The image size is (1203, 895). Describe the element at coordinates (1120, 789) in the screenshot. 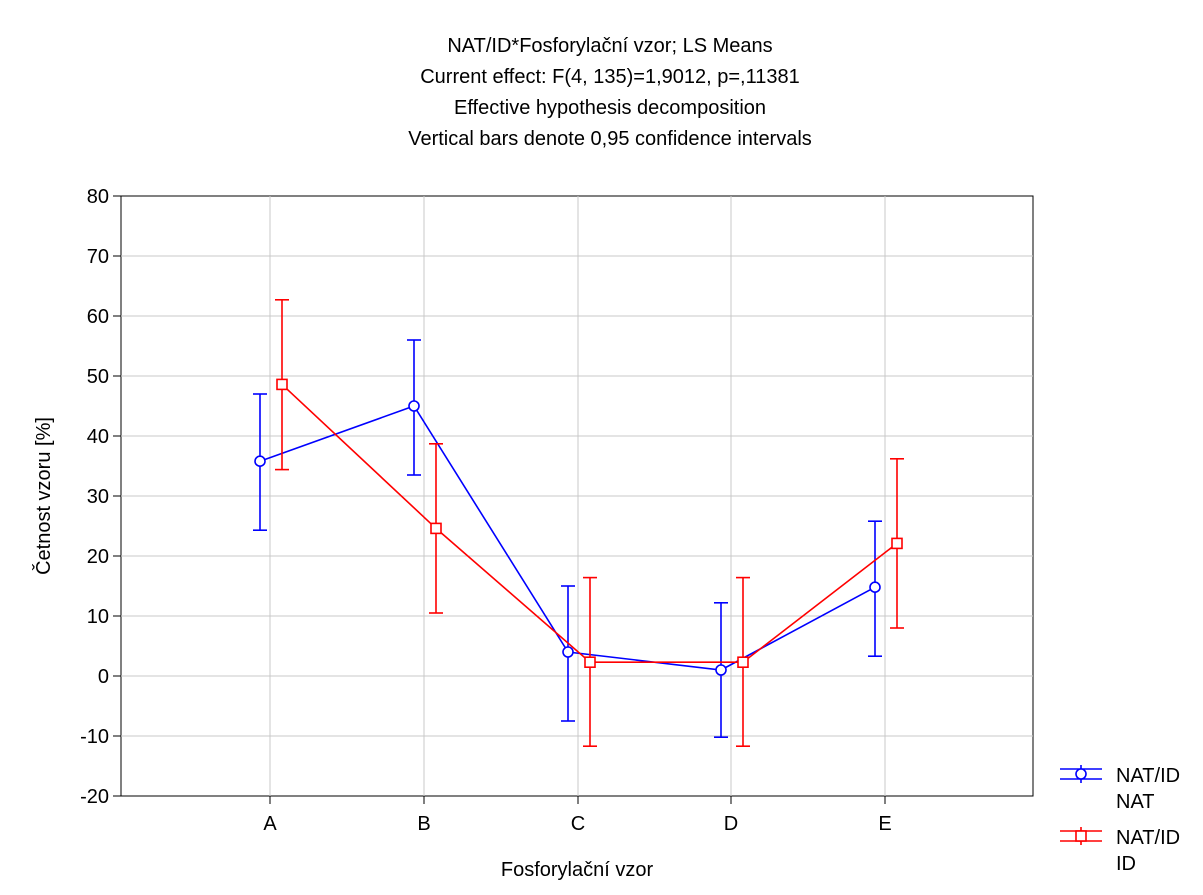

I see `legend-item-1: NAT/ID NAT` at that location.